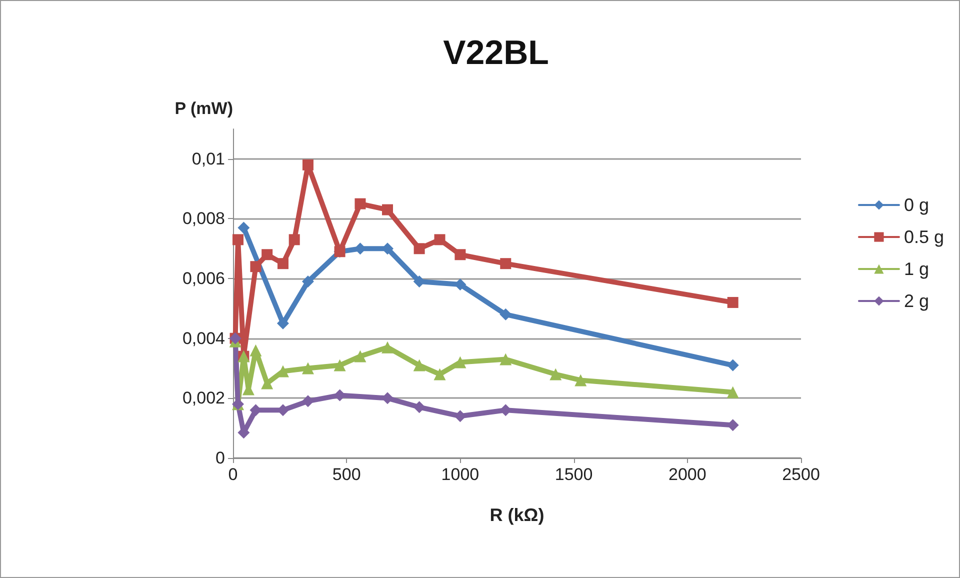 The height and width of the screenshot is (578, 960). What do you see at coordinates (687, 474) in the screenshot?
I see `x-tick-label: 2000` at bounding box center [687, 474].